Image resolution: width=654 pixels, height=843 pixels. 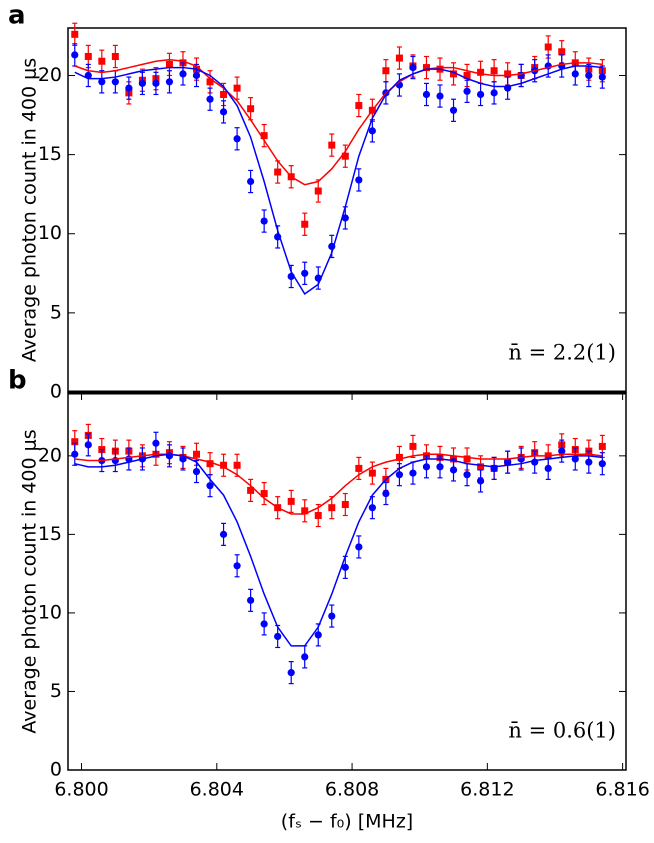 What do you see at coordinates (56, 312) in the screenshot?
I see `y-tick-label: 5` at bounding box center [56, 312].